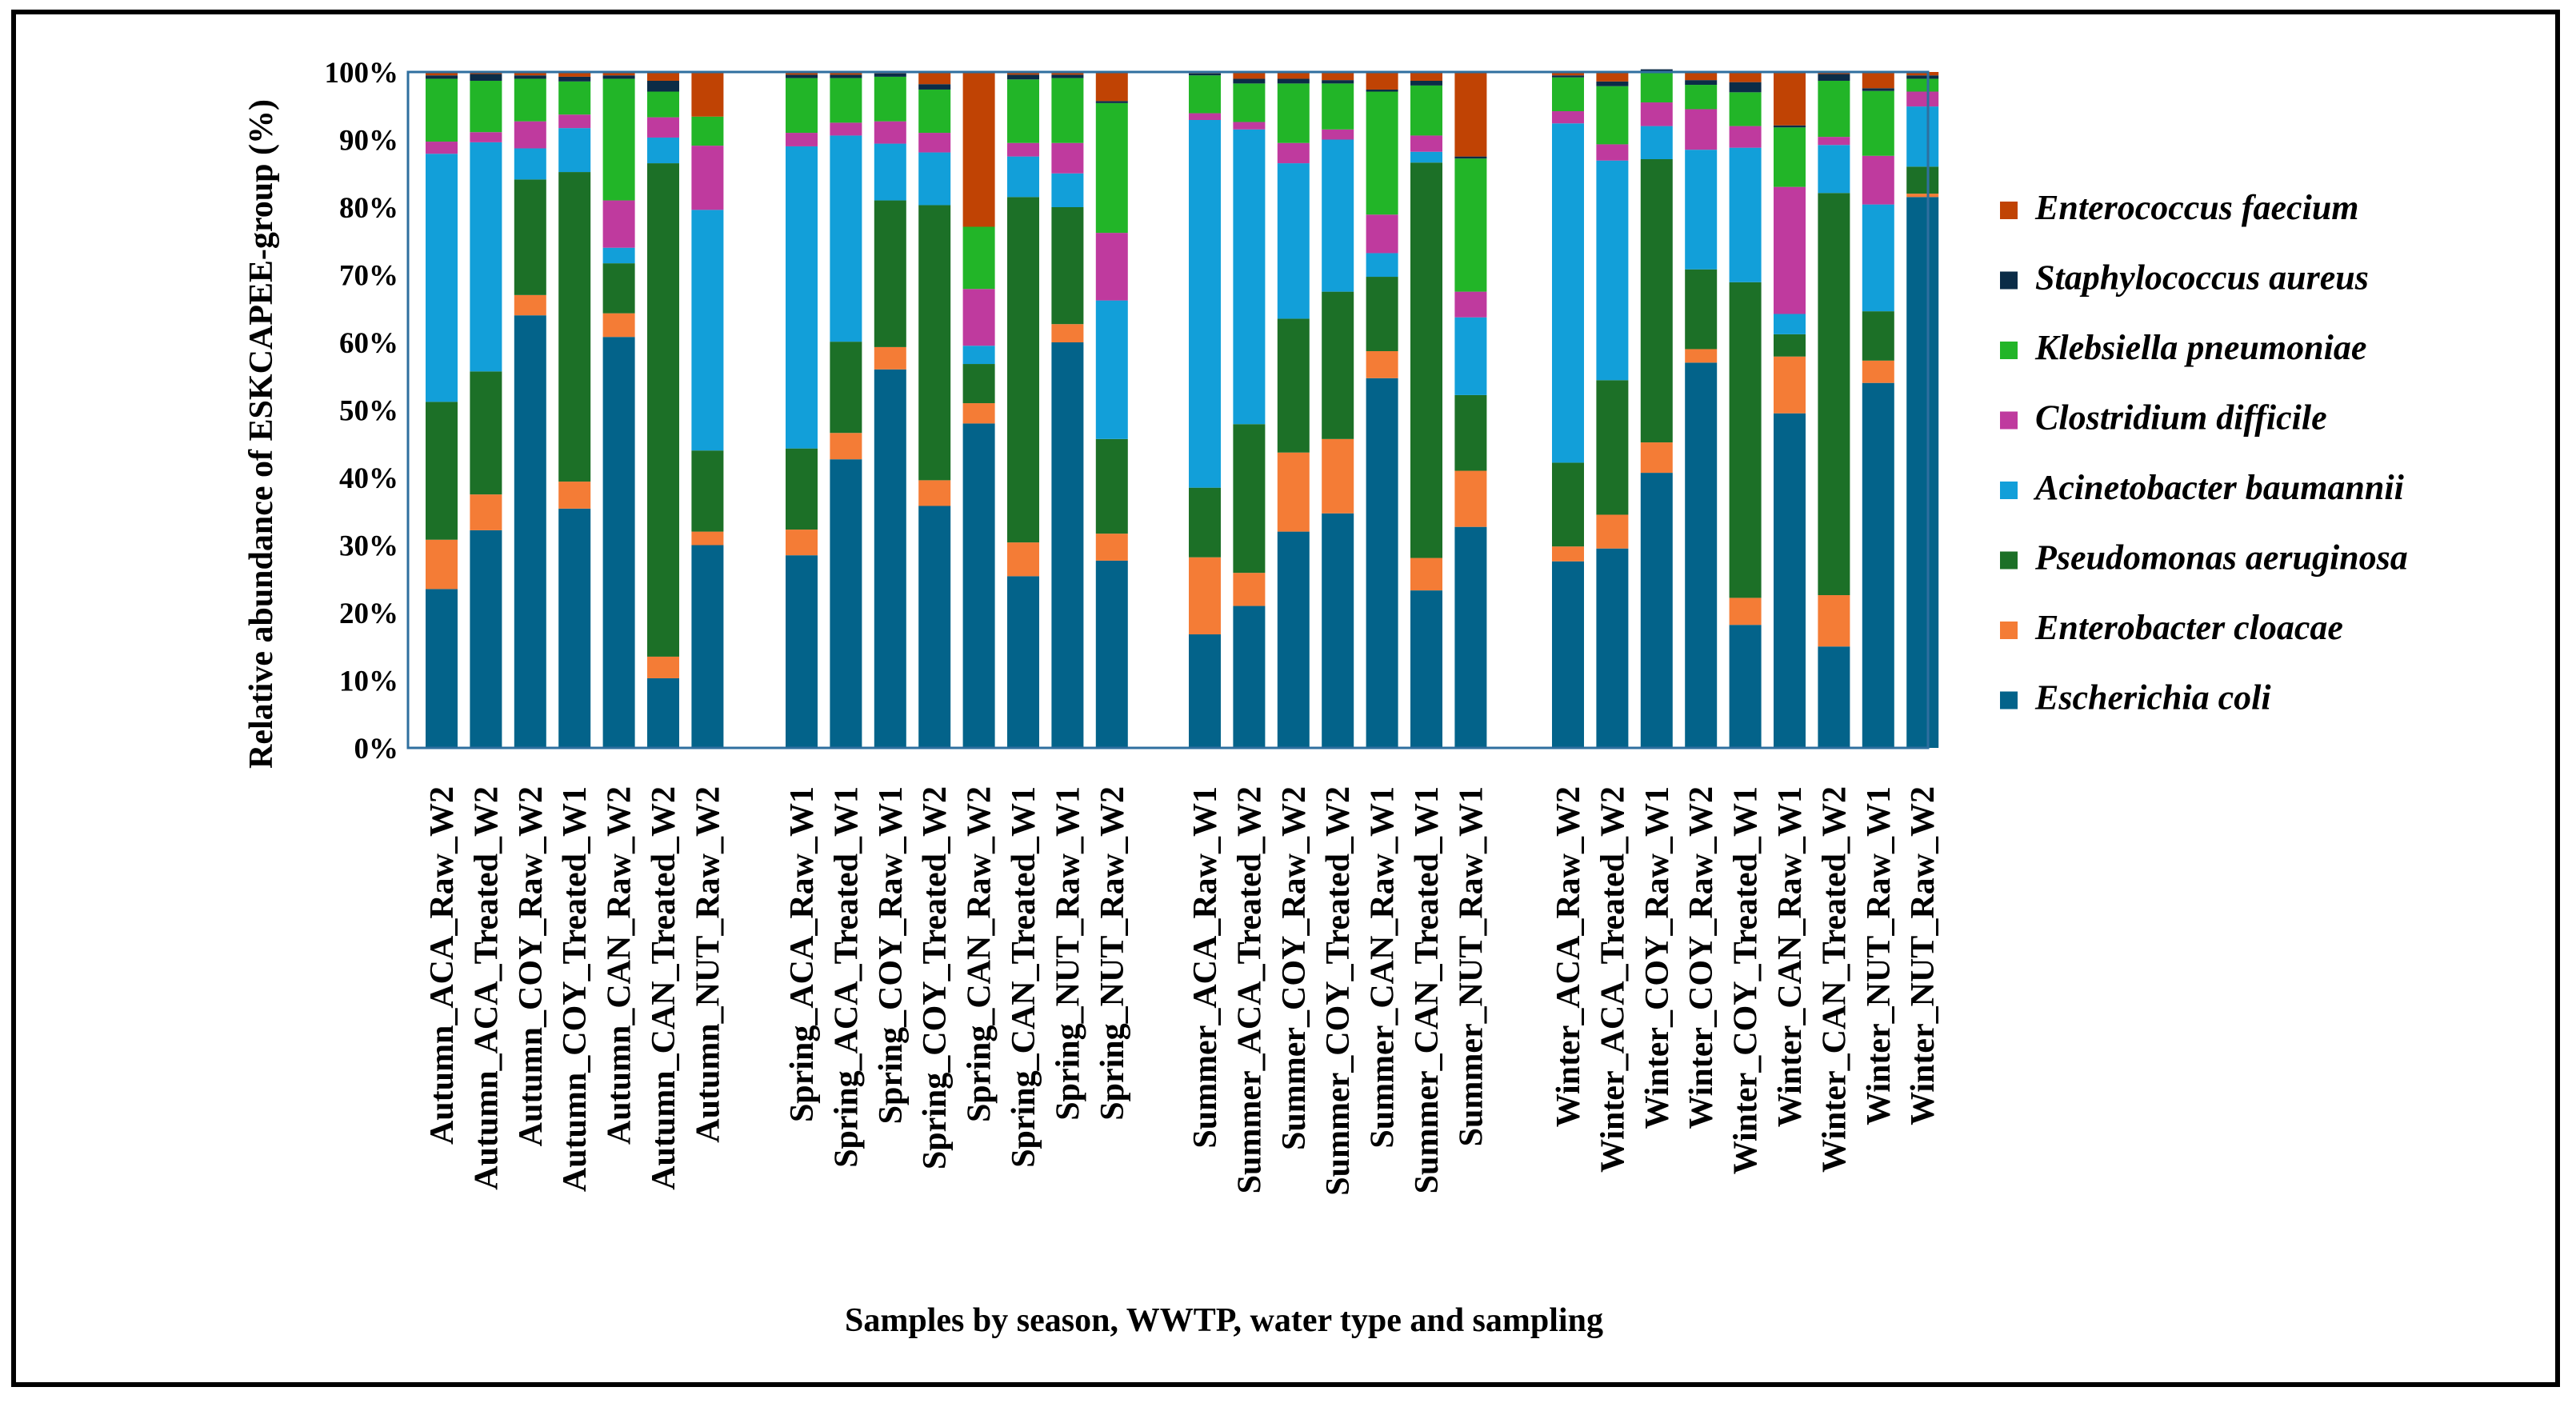 The width and height of the screenshot is (2576, 1403). Describe the element at coordinates (2152, 697) in the screenshot. I see `legend-label: Escherichia coli` at that location.